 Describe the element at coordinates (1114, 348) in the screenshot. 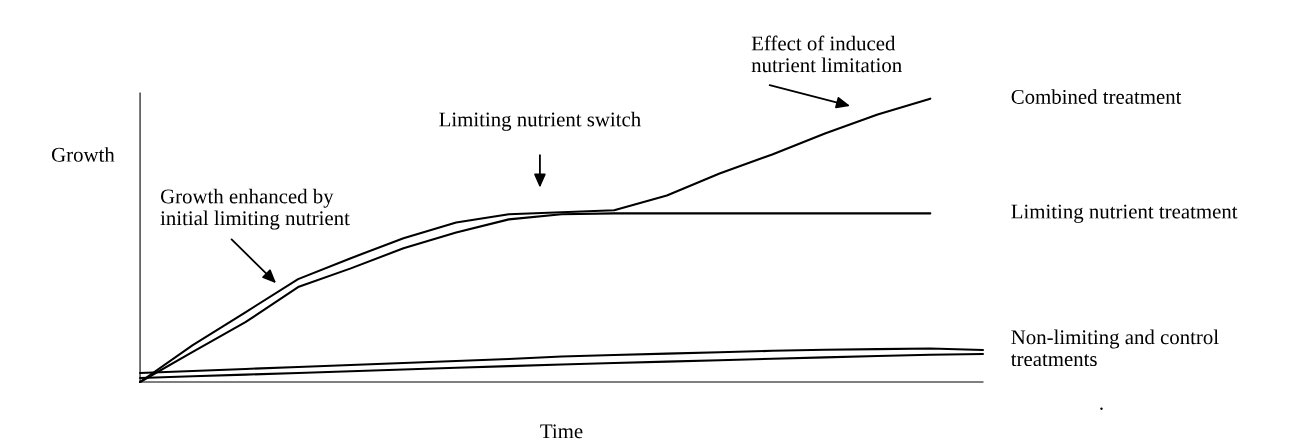

I see `series-label: Non-limiting and control treatments` at that location.